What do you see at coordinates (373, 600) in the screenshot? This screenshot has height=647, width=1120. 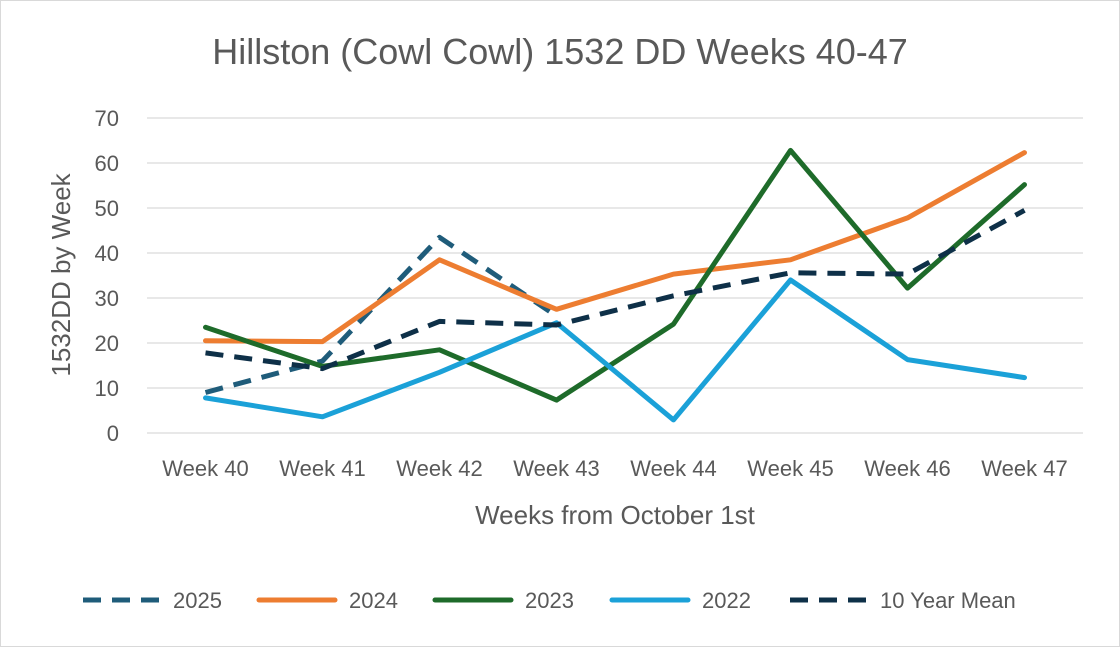 I see `legend-label: 2024` at bounding box center [373, 600].